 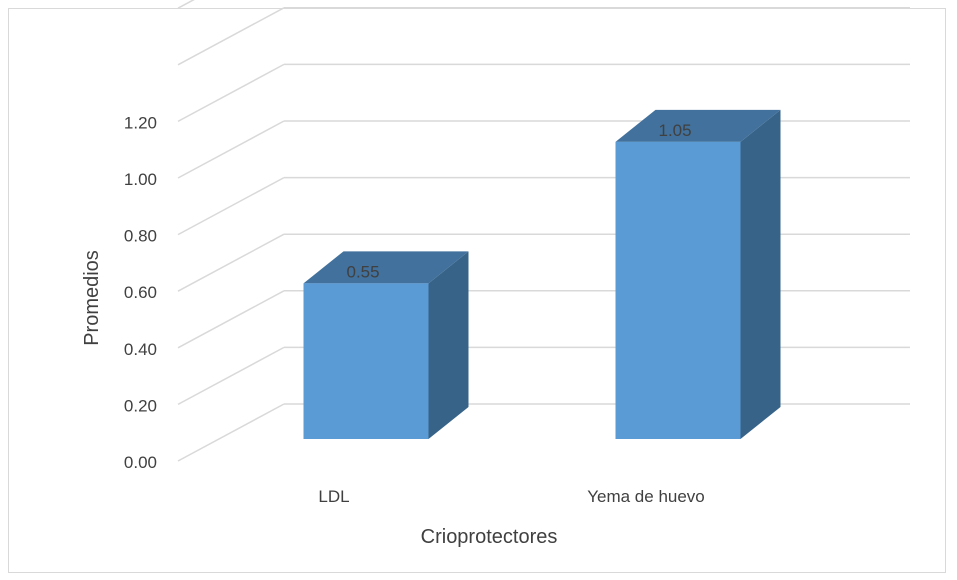 What do you see at coordinates (140, 405) in the screenshot?
I see `y-tick-label: 0.20` at bounding box center [140, 405].